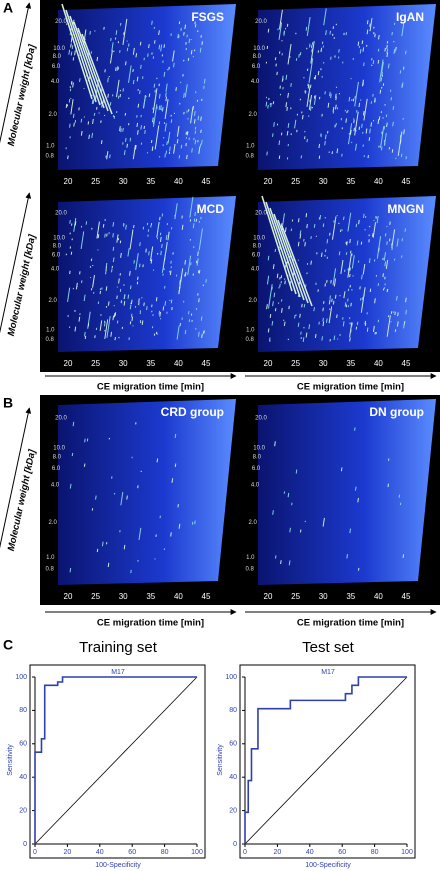 The width and height of the screenshot is (441, 871). What do you see at coordinates (233, 777) in the screenshot?
I see `y-tick-label: 40` at bounding box center [233, 777].